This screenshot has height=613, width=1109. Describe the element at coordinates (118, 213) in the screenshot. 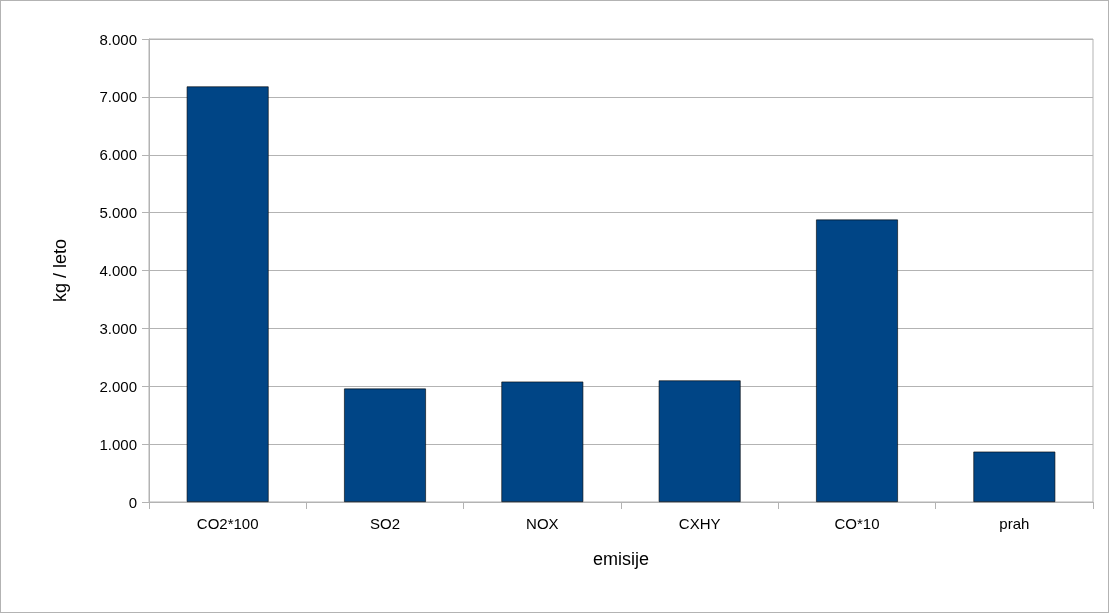

I see `y-tick-label: 5.000` at that location.